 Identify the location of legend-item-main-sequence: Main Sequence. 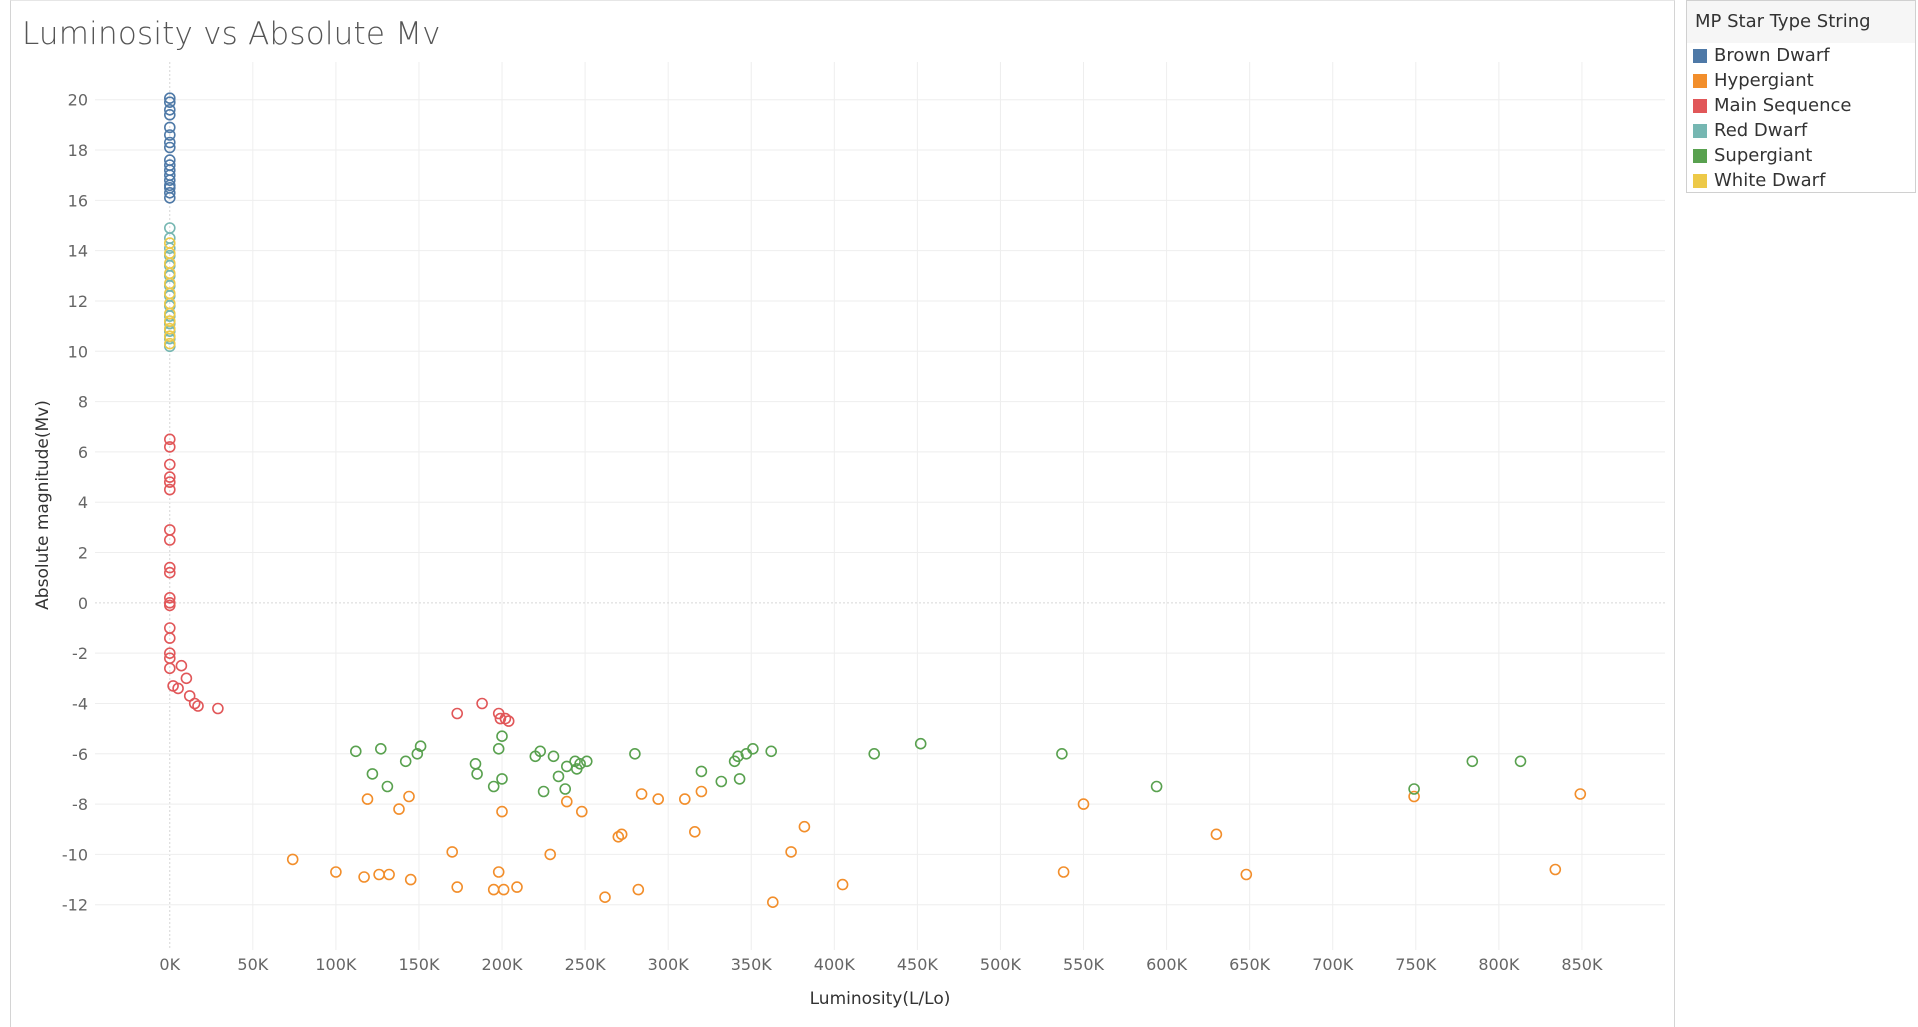
(1801, 105).